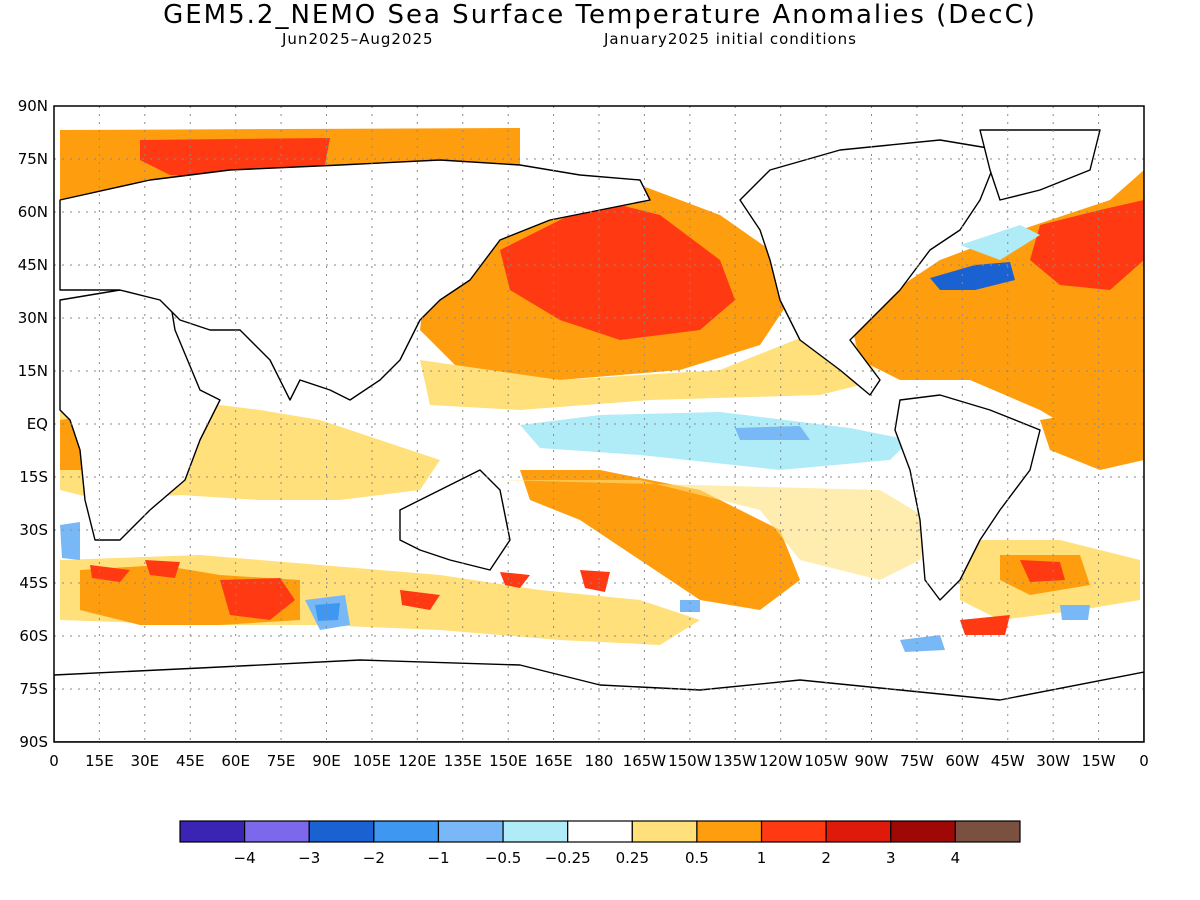  Describe the element at coordinates (33, 530) in the screenshot. I see `lat-tick-label: 30S` at that location.